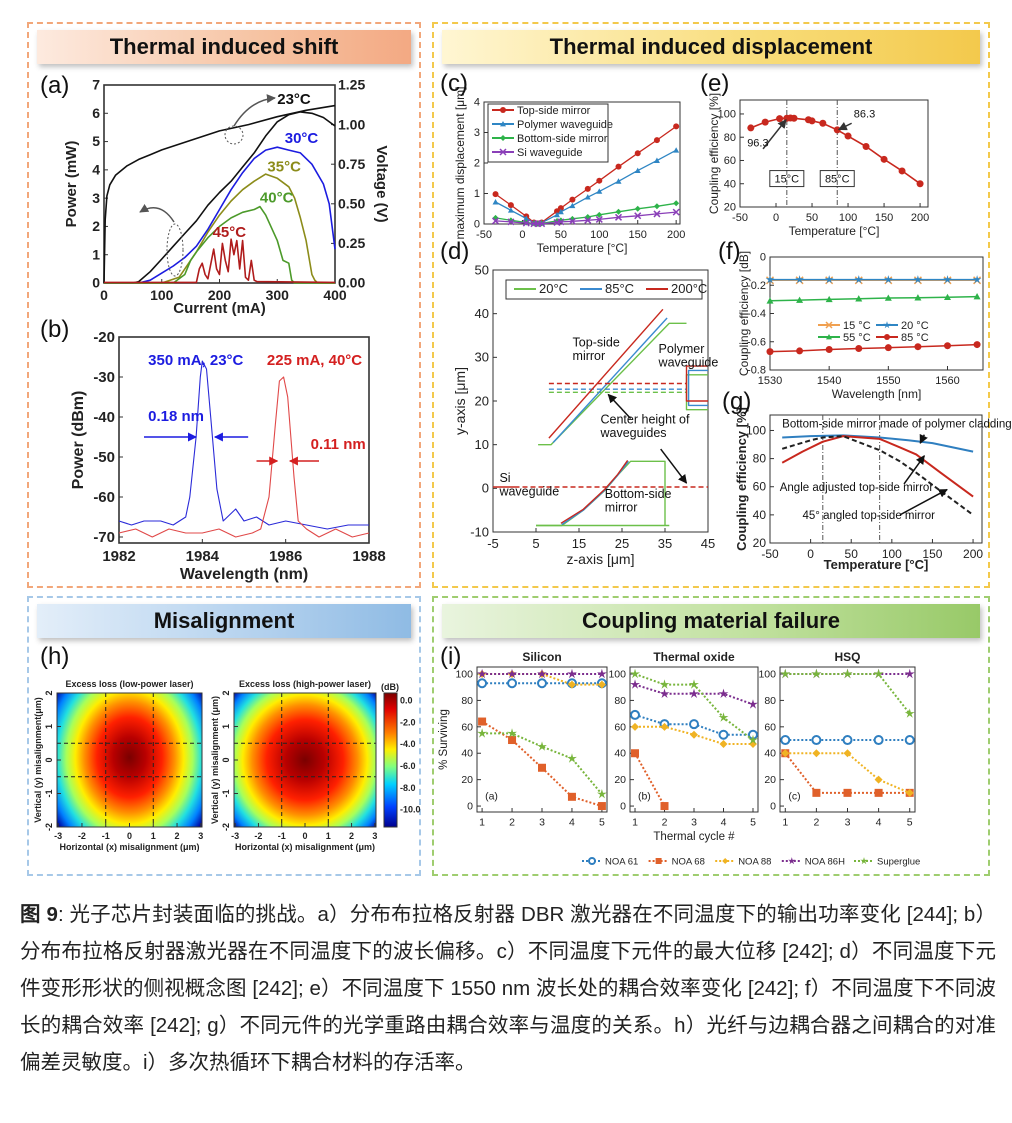 The width and height of the screenshot is (1012, 1123). Describe the element at coordinates (773, 807) in the screenshot. I see `y-tick-label: 0` at that location.